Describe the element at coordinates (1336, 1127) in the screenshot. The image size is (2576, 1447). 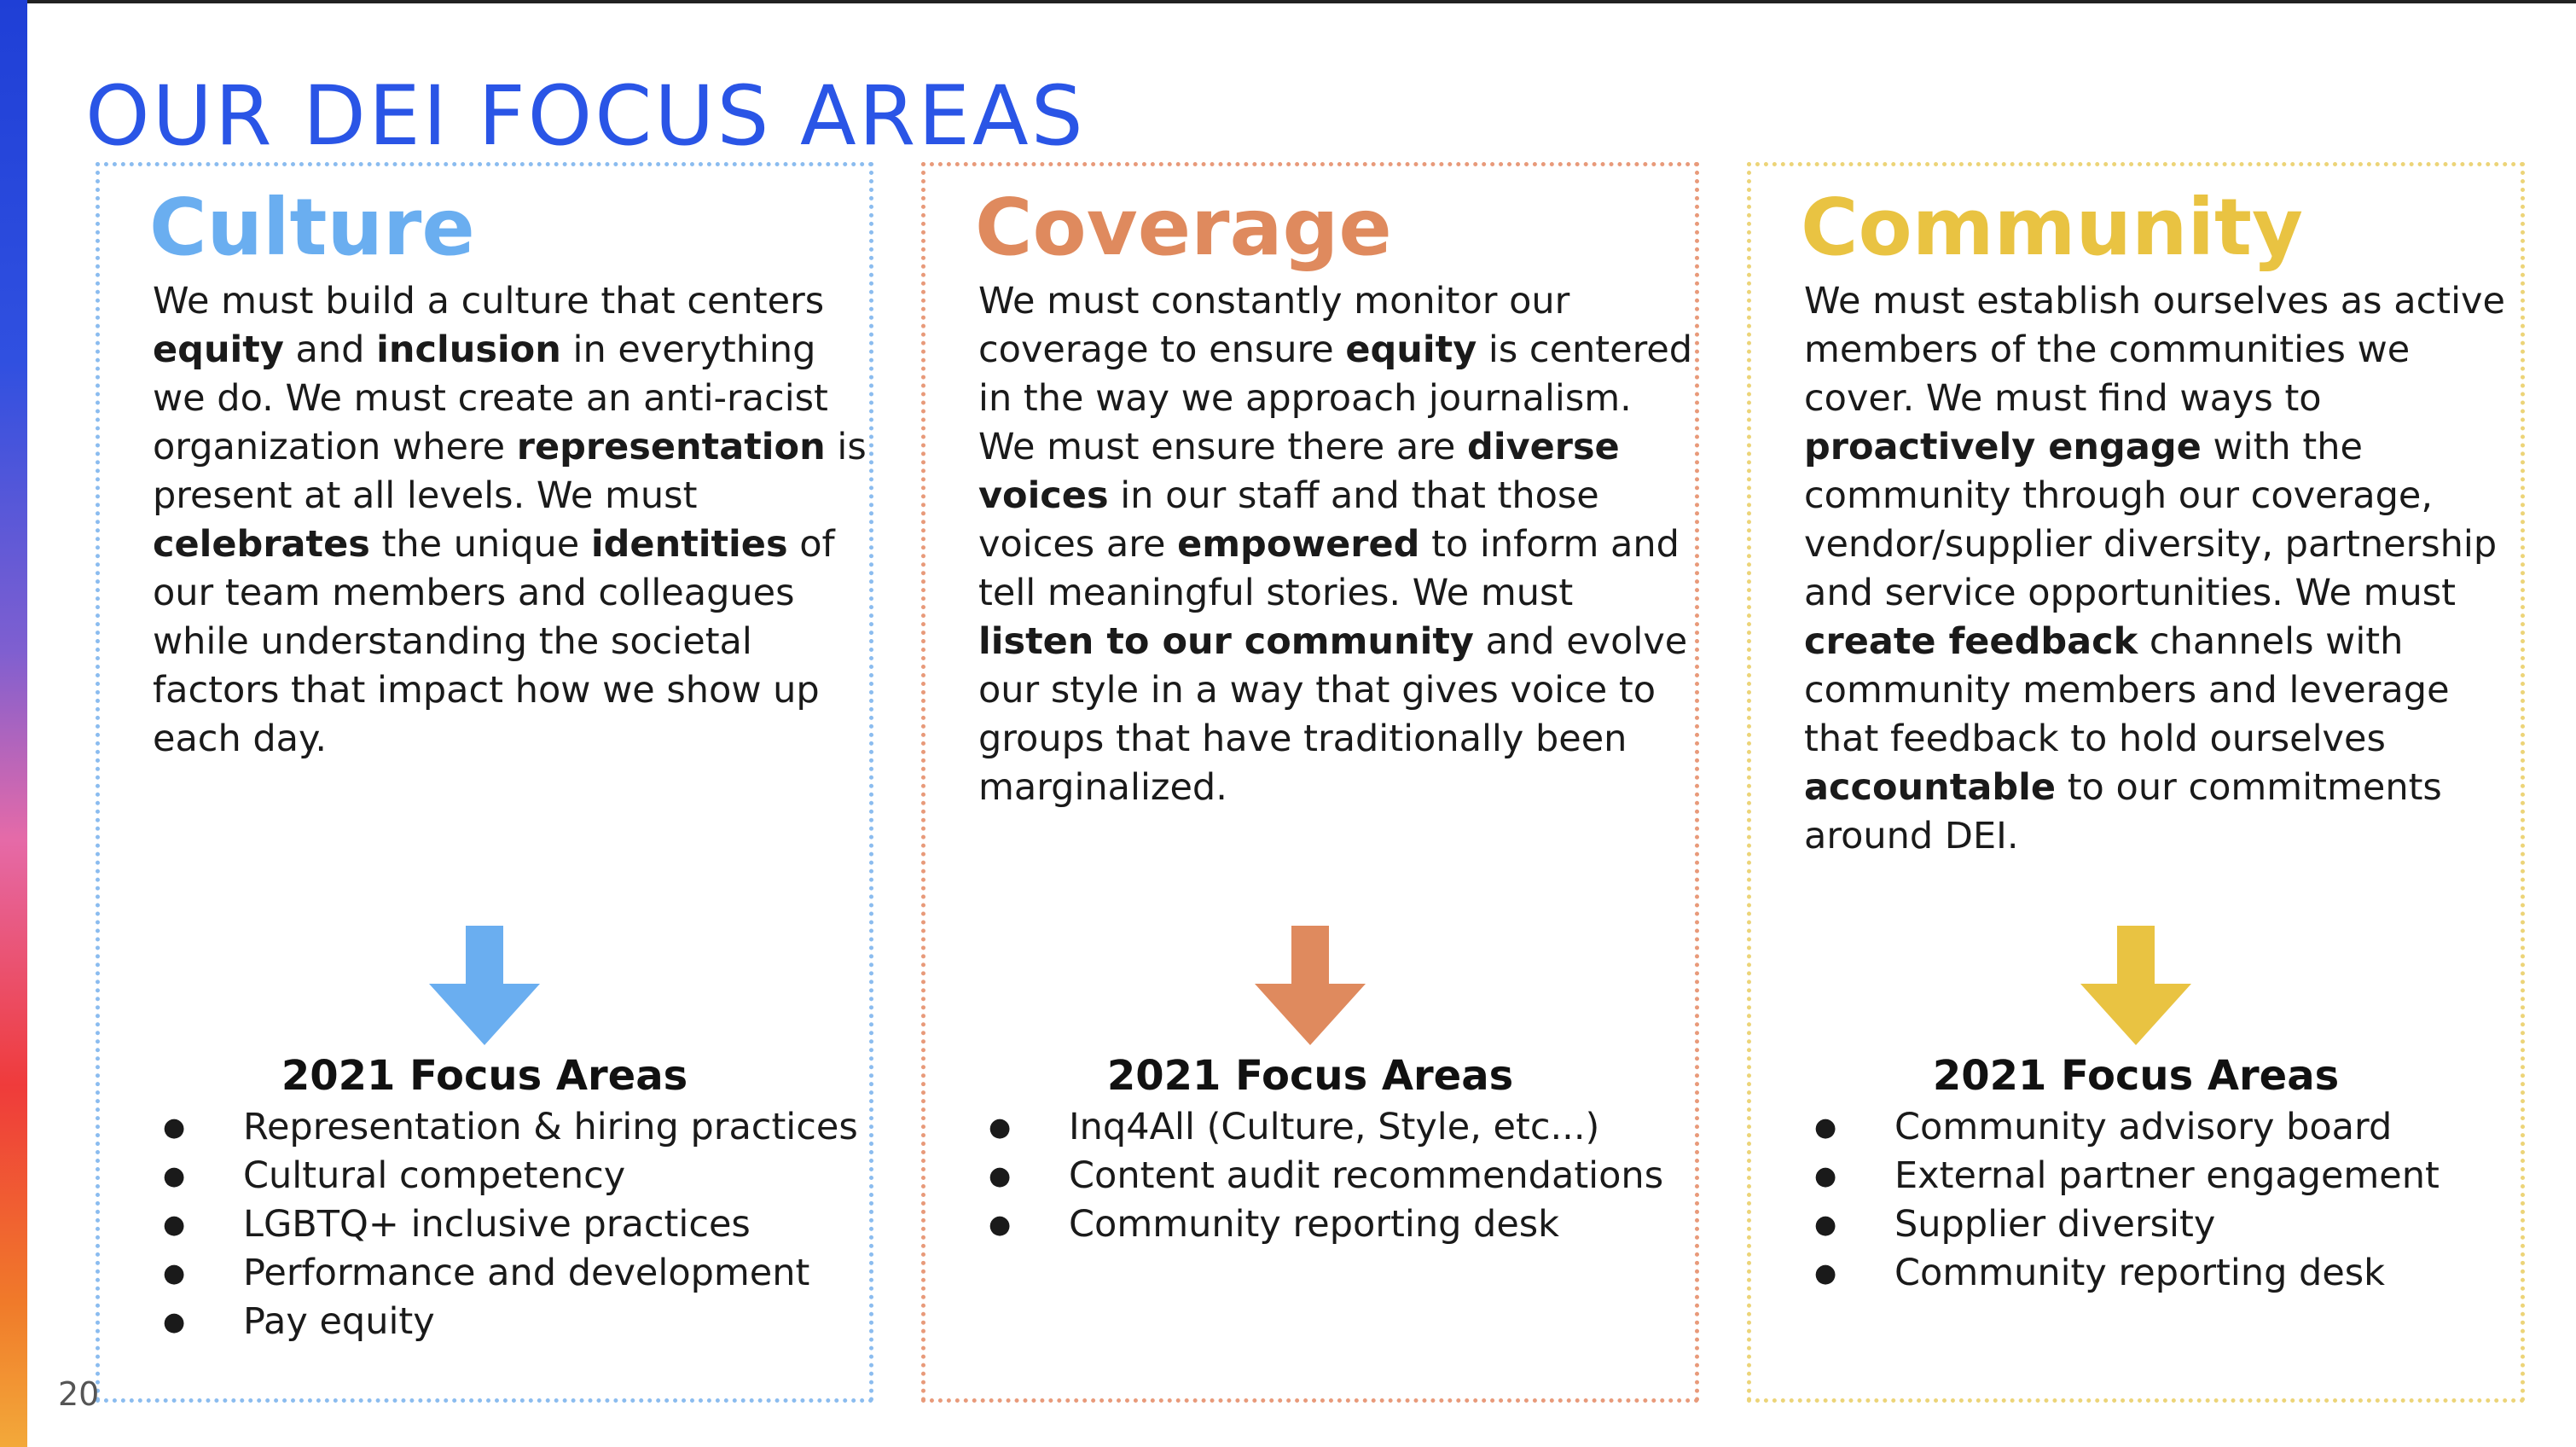
I see `list-item: Inq4All (Culture, Style, etc...)` at that location.